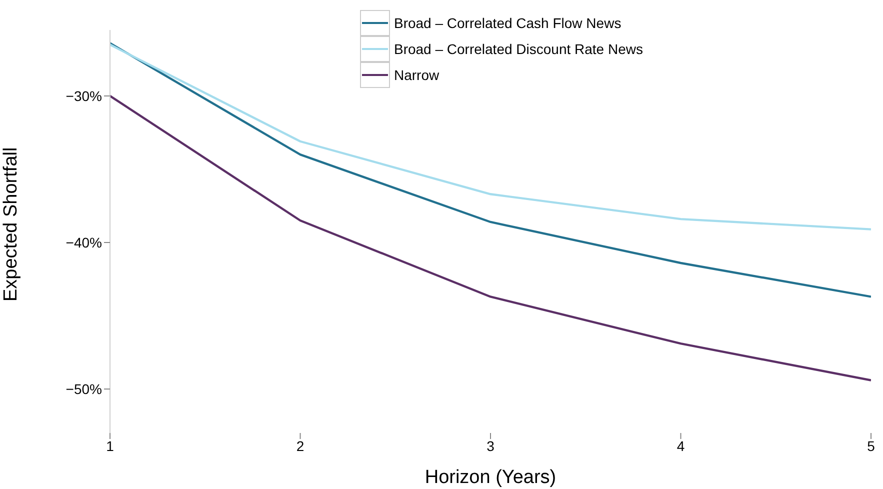 Image resolution: width=883 pixels, height=489 pixels. Describe the element at coordinates (84, 96) in the screenshot. I see `y-tick-label: −30%` at that location.